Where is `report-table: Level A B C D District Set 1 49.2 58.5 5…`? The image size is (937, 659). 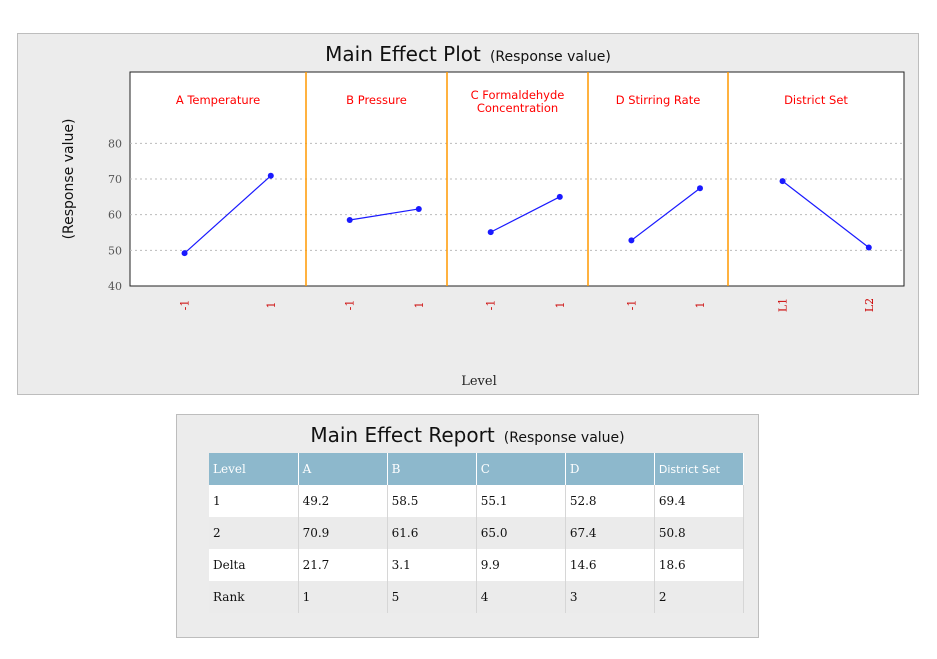
report-table: Level A B C D District Set 1 49.2 58.5 5… is located at coordinates (477, 533).